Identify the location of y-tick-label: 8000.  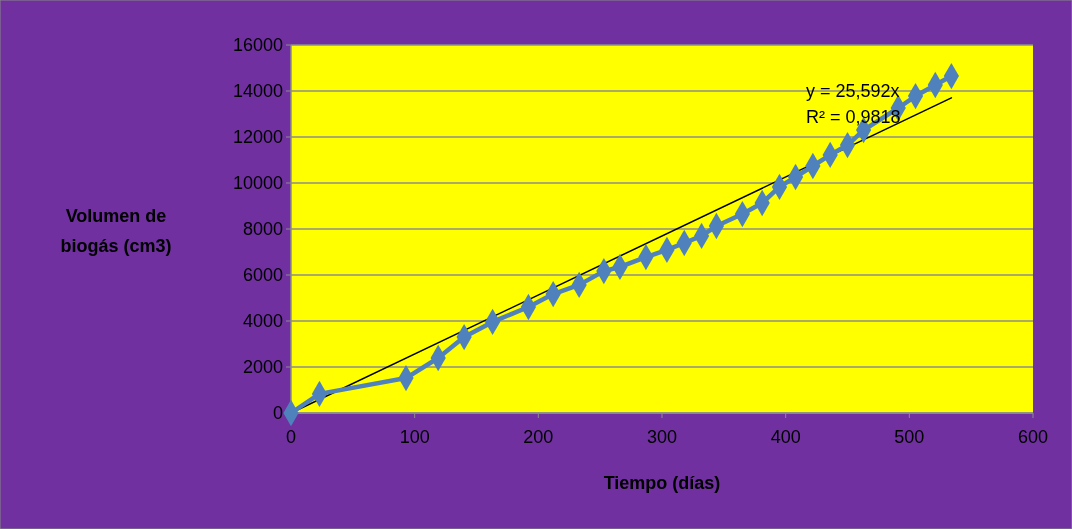
(262, 229).